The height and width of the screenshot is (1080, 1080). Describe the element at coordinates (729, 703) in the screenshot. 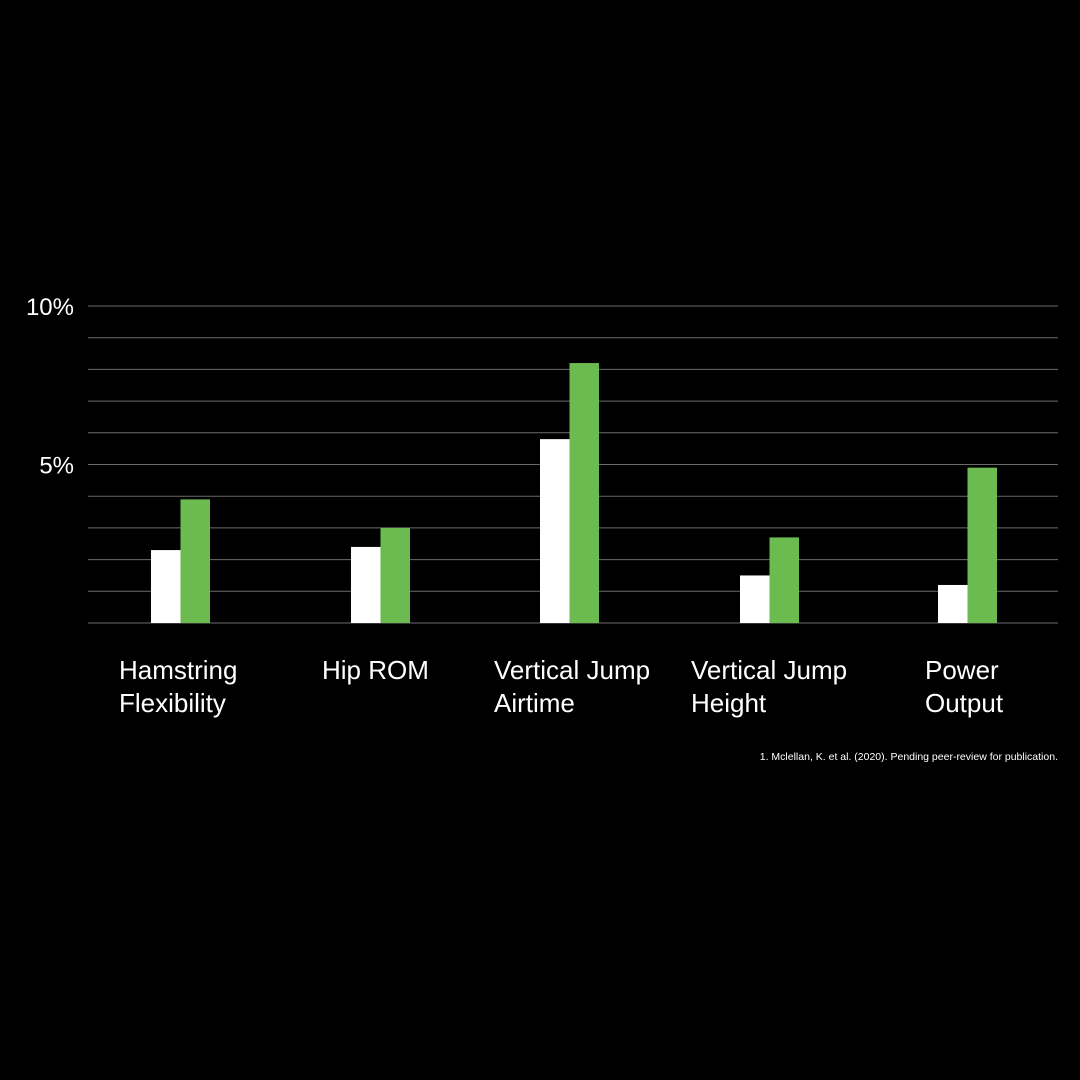

I see `category-label-line: Height` at that location.